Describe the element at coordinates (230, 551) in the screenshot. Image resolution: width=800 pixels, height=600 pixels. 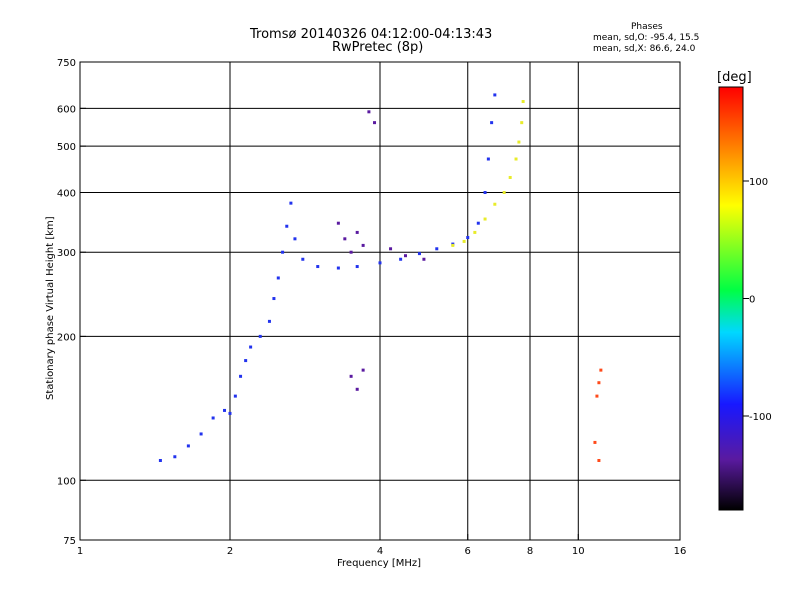
I see `x-tick-label: 2` at that location.